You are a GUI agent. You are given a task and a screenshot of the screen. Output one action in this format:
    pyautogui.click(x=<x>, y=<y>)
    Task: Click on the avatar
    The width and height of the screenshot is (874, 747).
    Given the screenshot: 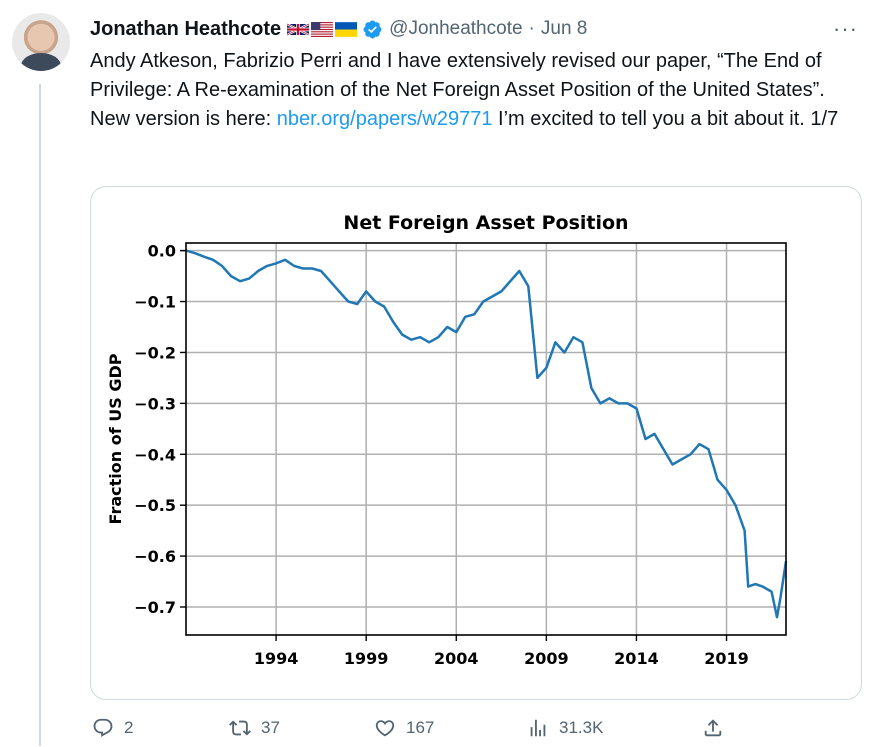 What is the action you would take?
    pyautogui.click(x=41, y=42)
    